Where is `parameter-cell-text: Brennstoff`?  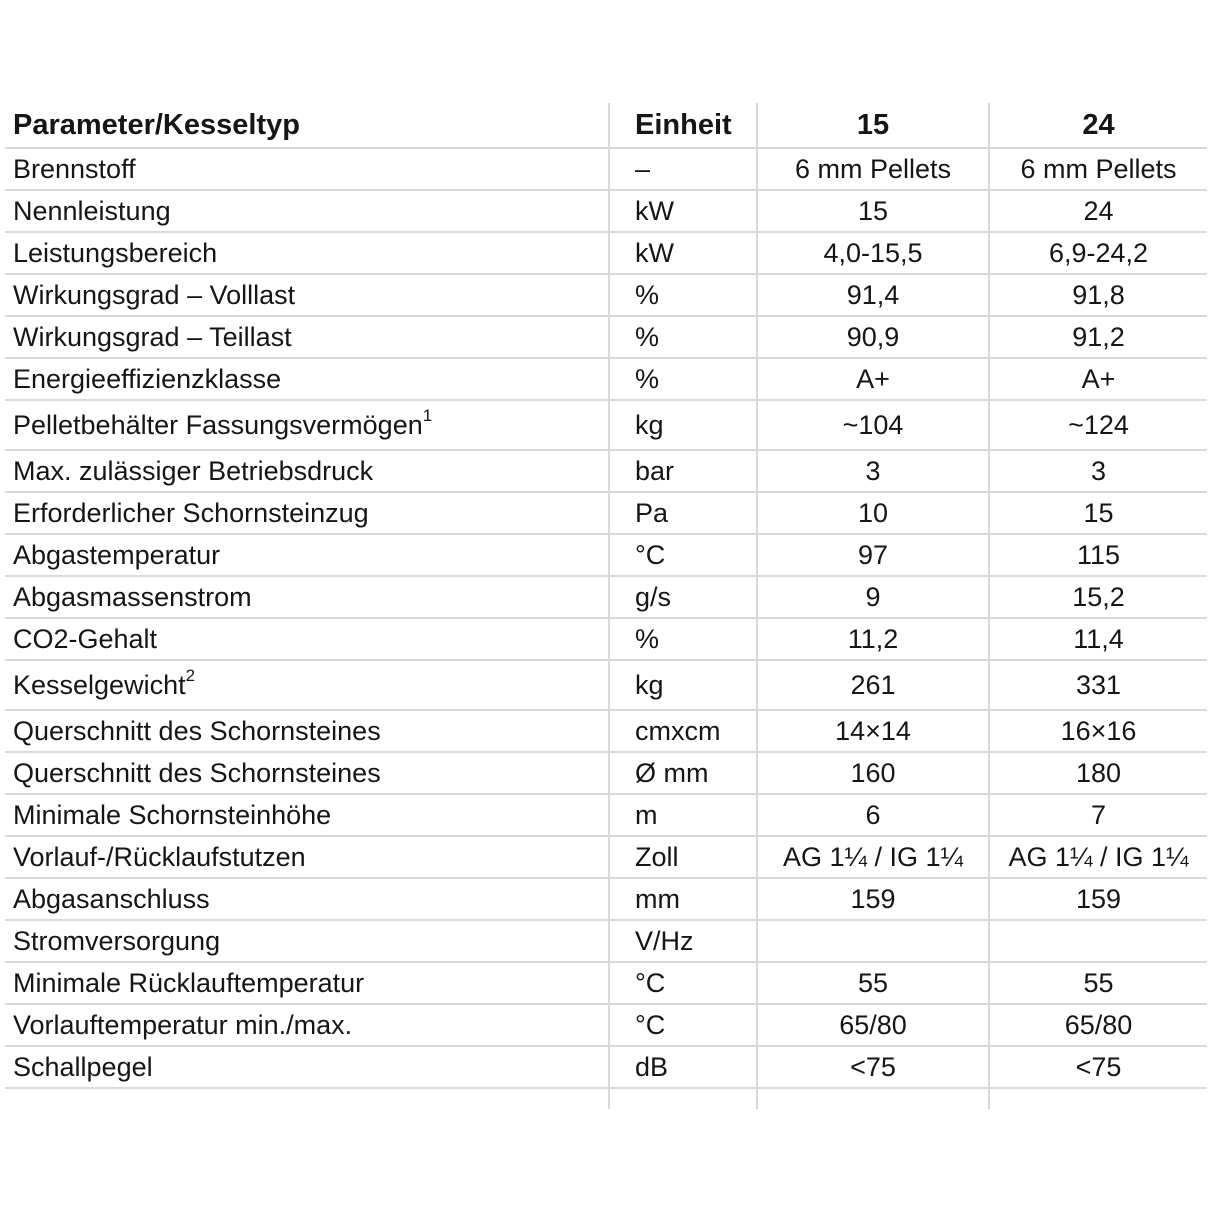
parameter-cell-text: Brennstoff is located at coordinates (74, 168).